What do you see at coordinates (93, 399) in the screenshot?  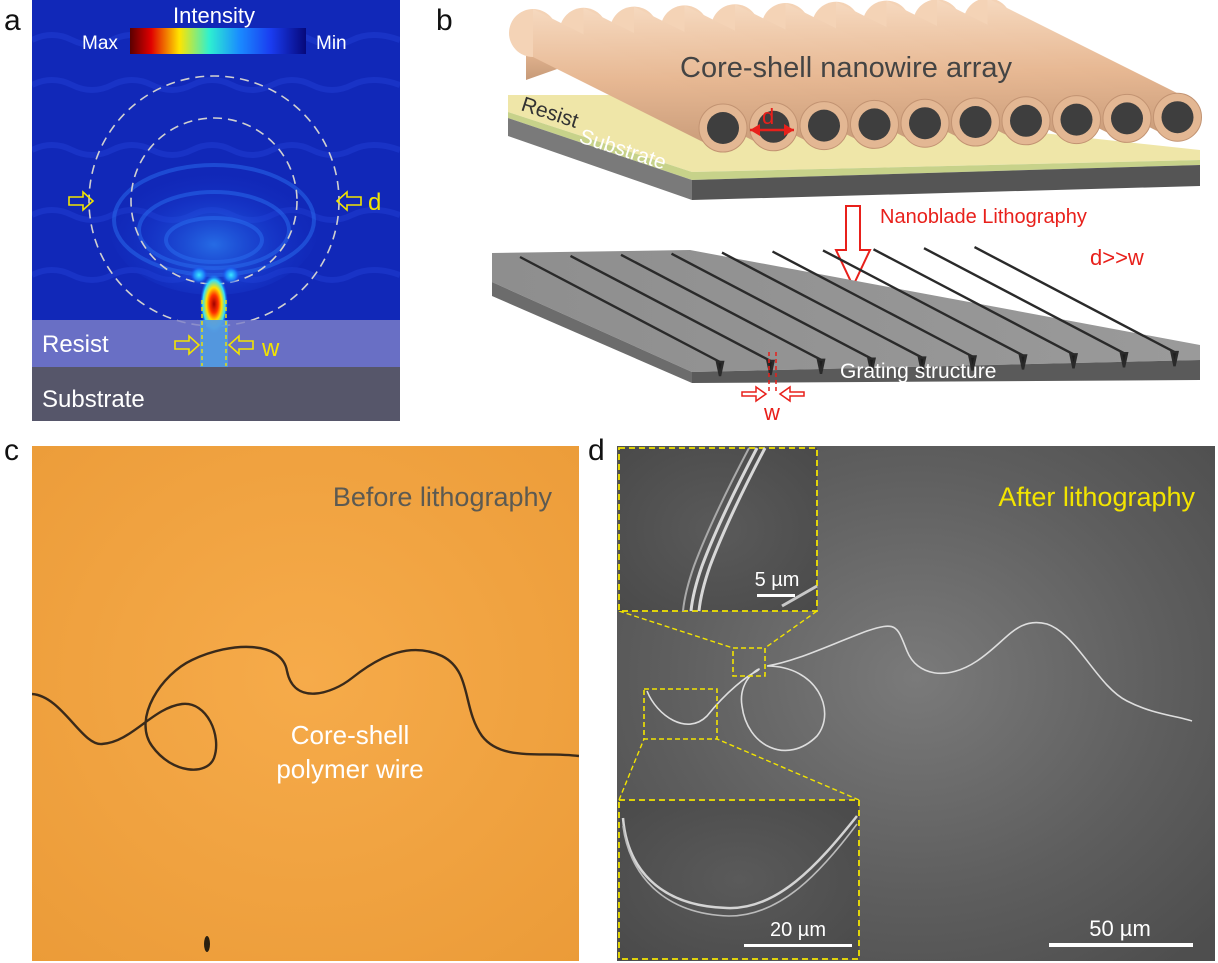 I see `substrate-label: Substrate` at bounding box center [93, 399].